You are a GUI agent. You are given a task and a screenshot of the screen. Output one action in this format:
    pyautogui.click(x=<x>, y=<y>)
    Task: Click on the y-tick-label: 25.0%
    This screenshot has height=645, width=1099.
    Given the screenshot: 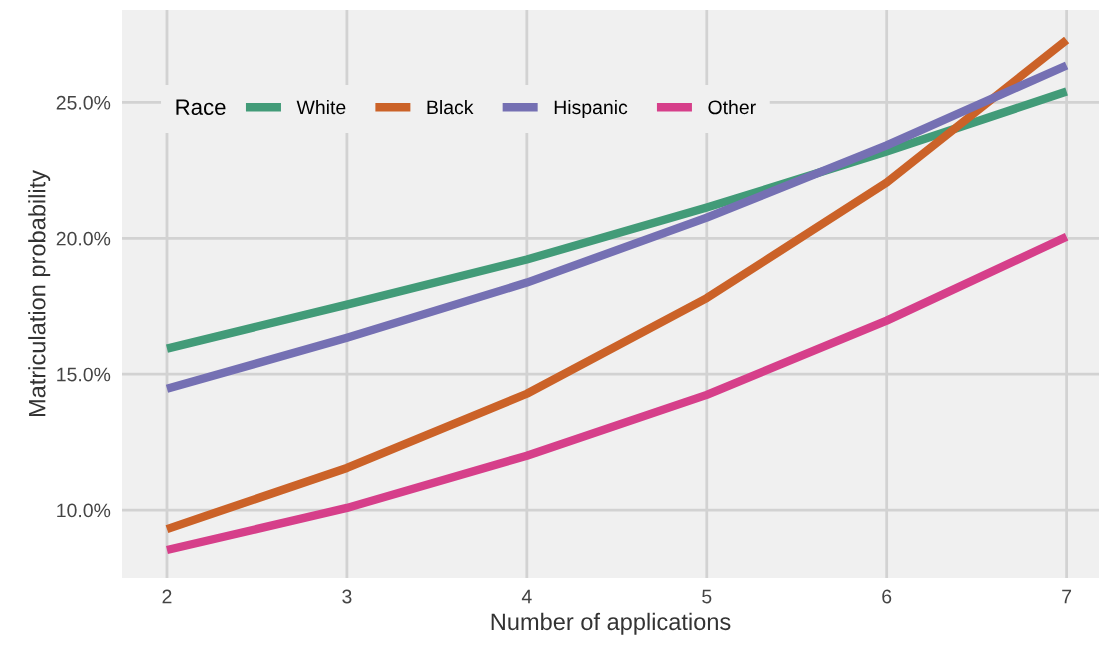 What is the action you would take?
    pyautogui.click(x=83, y=102)
    